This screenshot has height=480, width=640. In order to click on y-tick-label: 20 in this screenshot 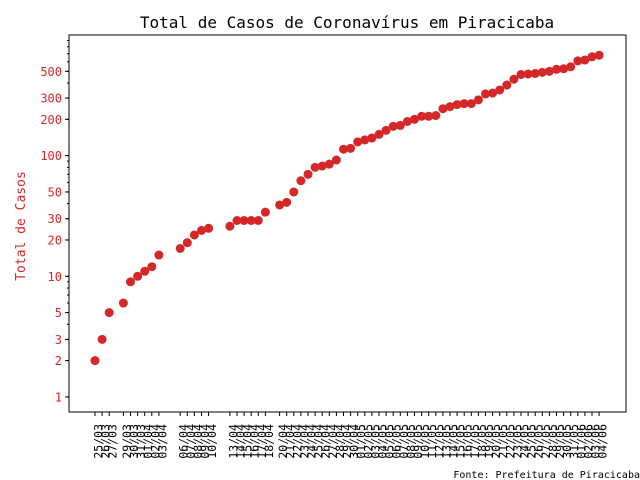, I will do `click(55, 240)`.